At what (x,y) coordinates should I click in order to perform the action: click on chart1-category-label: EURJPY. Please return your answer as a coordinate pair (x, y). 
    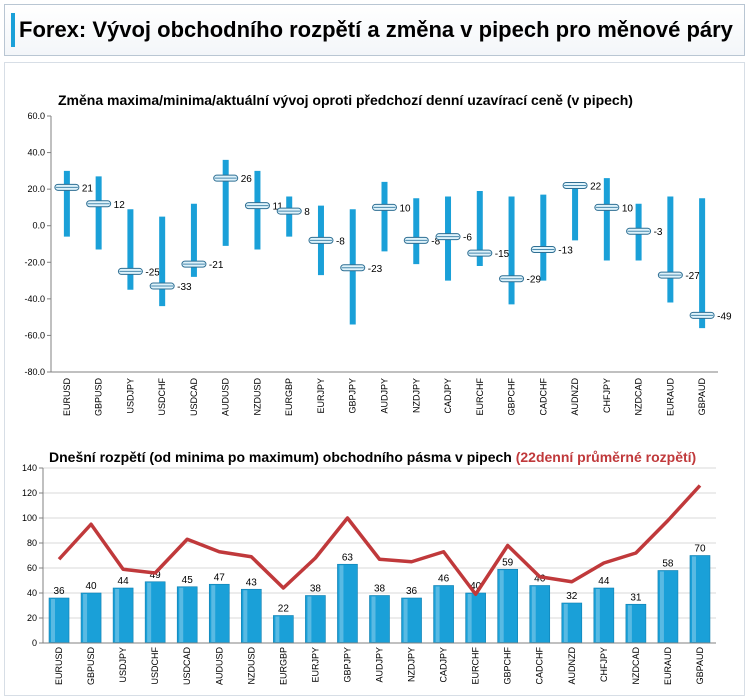
    Looking at the image, I should click on (321, 396).